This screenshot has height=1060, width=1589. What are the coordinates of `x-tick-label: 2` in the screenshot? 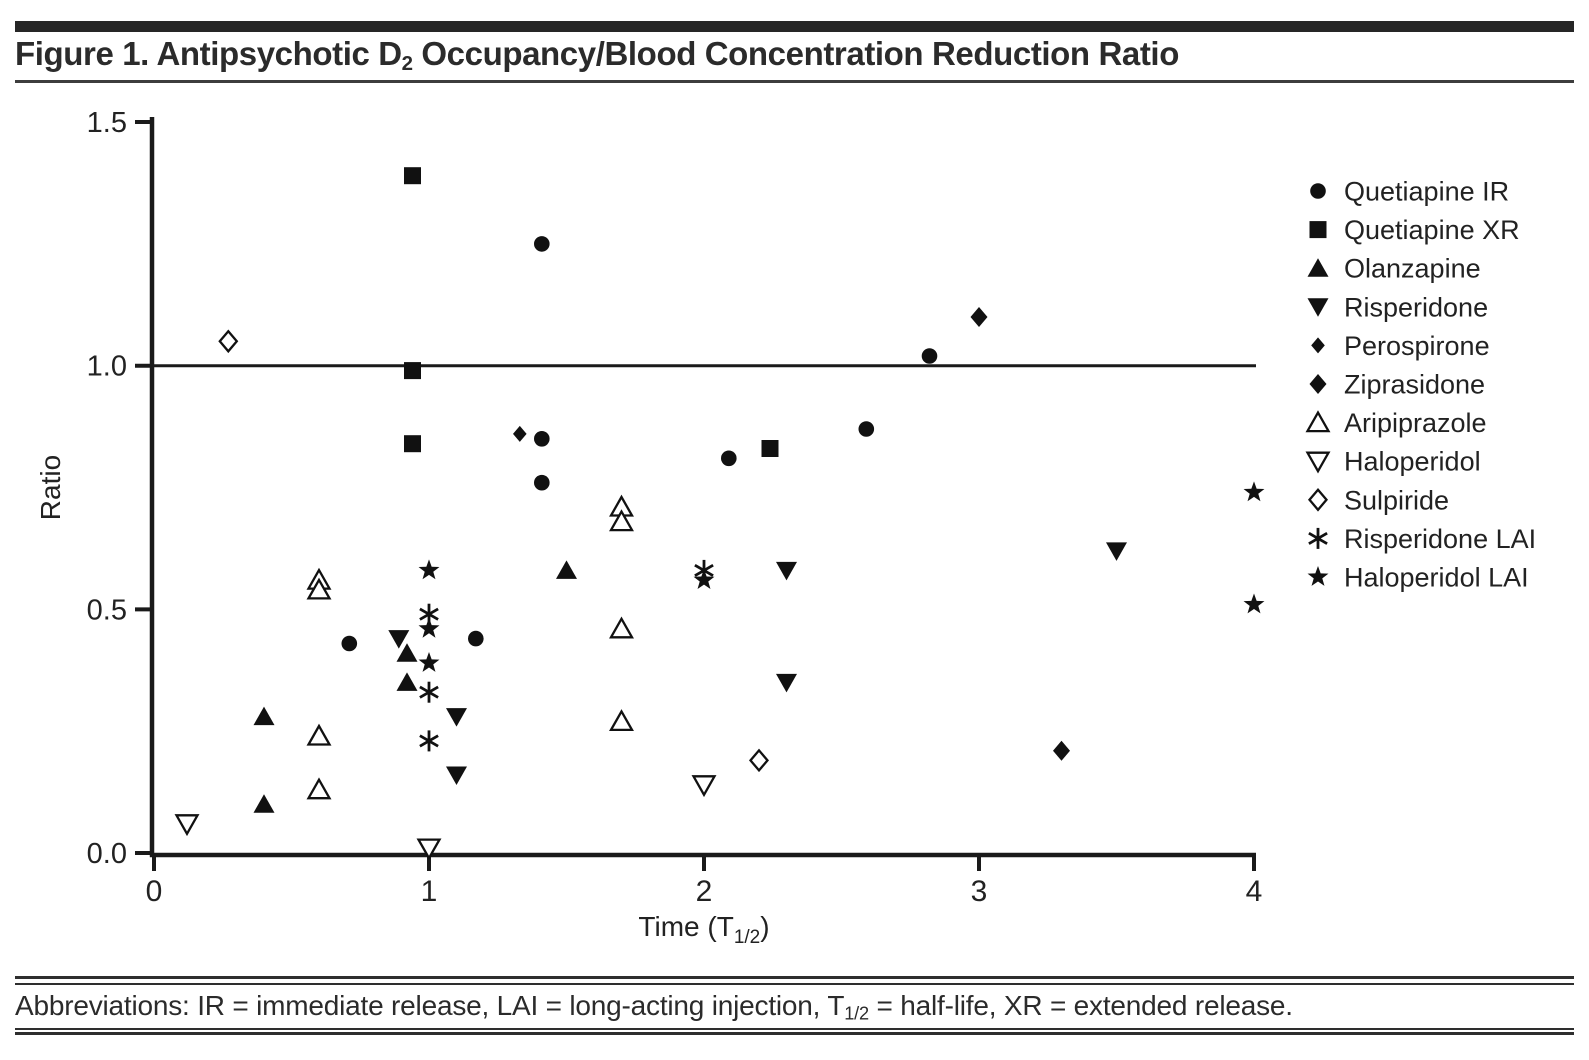 It's located at (704, 891).